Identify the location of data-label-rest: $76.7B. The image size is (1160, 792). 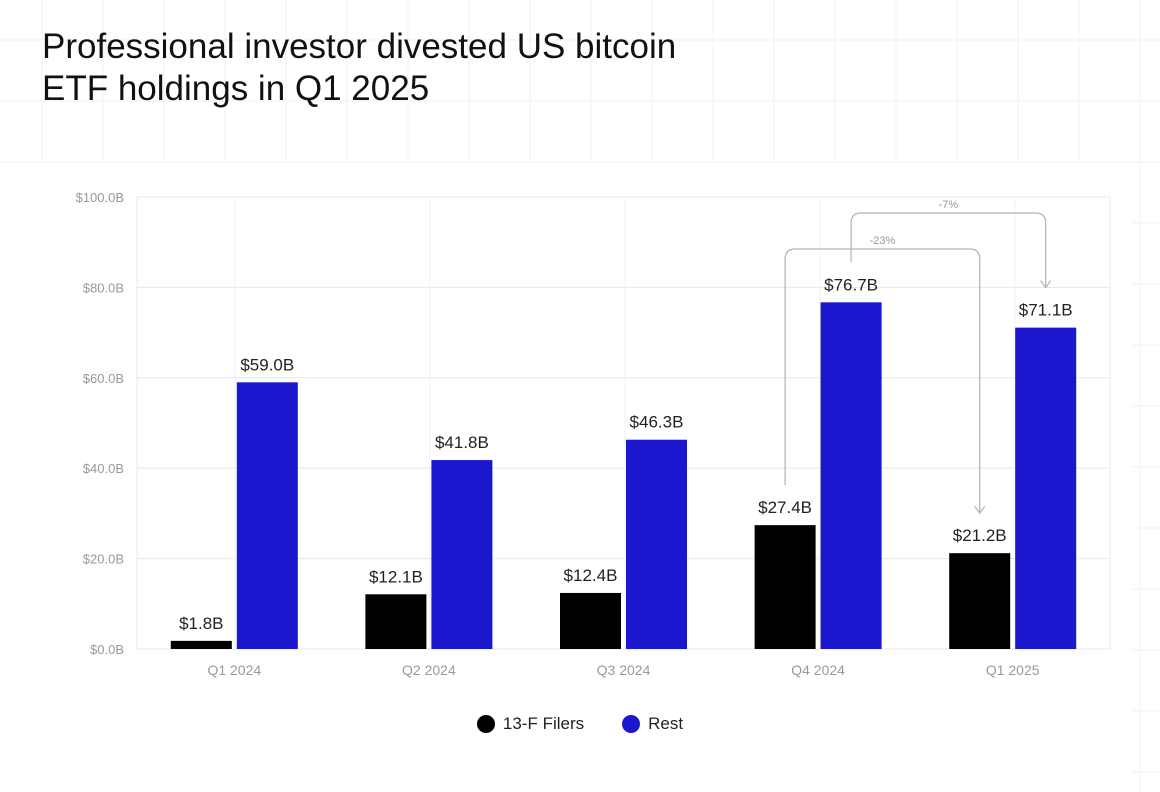
(851, 284).